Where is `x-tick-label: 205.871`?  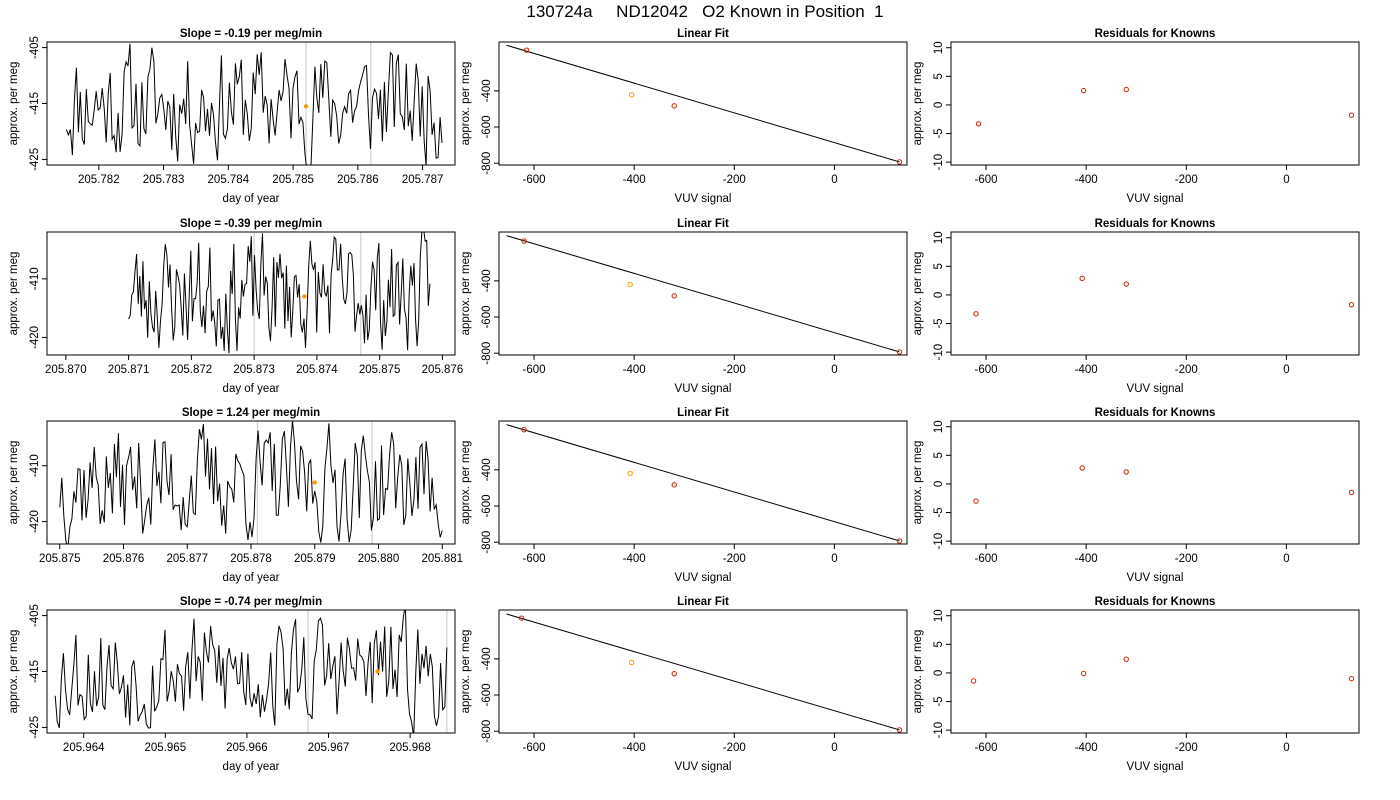
x-tick-label: 205.871 is located at coordinates (129, 370).